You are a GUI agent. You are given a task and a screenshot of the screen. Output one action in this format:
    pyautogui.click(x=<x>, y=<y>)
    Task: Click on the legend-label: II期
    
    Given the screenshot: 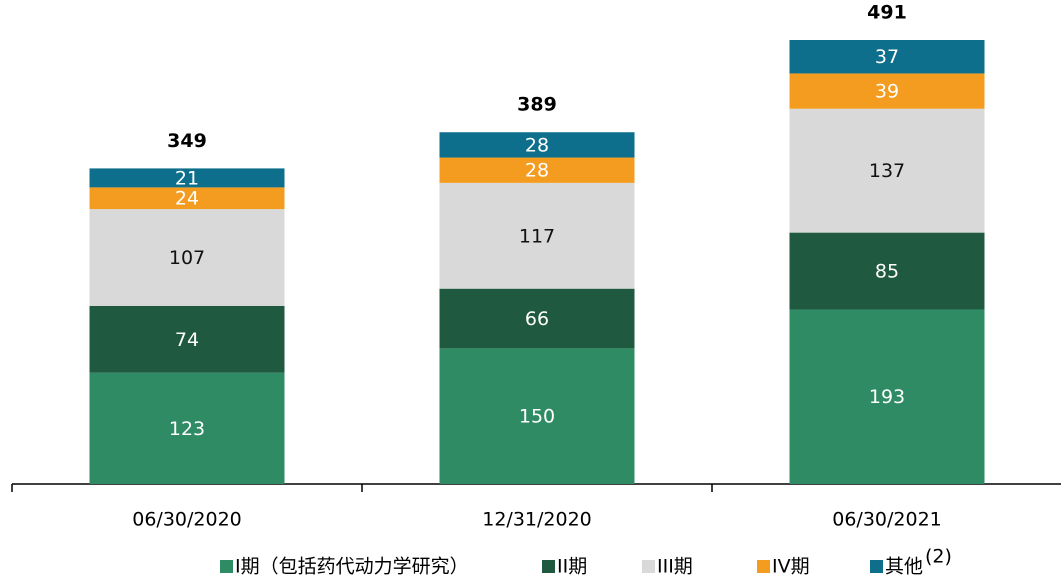 What is the action you would take?
    pyautogui.click(x=572, y=567)
    